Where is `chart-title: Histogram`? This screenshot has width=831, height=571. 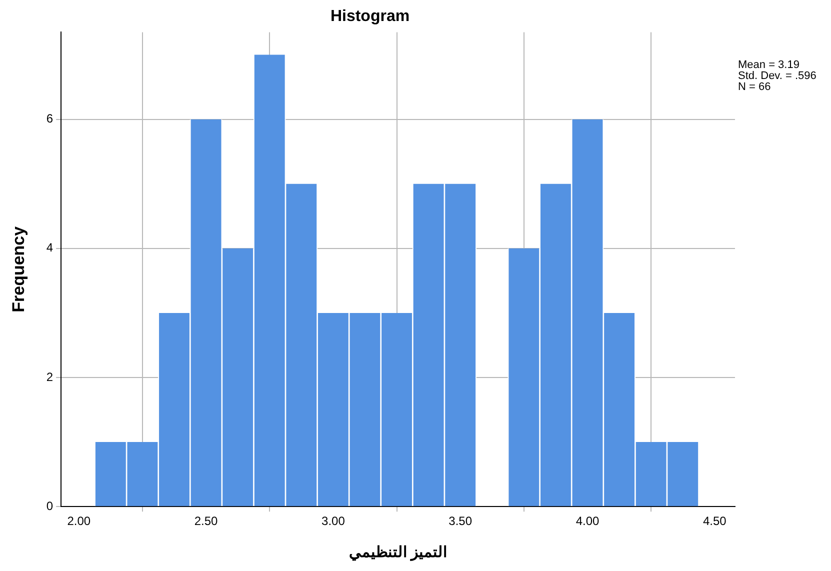 chart-title: Histogram is located at coordinates (370, 17).